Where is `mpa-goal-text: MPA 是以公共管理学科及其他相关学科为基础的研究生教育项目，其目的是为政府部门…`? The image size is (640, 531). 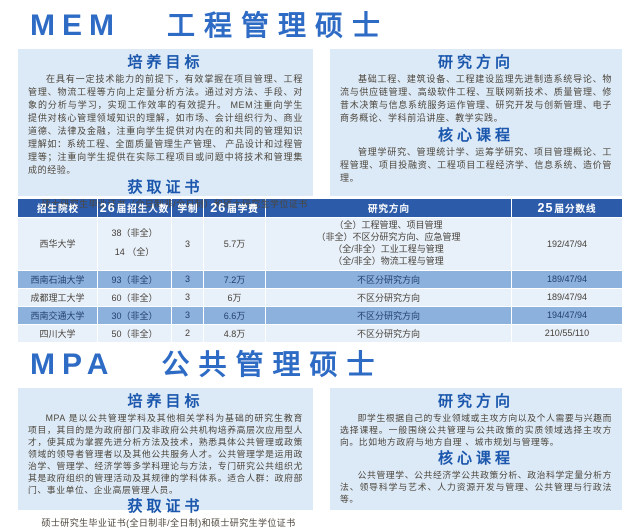
mpa-goal-text: MPA 是以公共管理学科及其他相关学科为基础的研究生教育项目，其目的是为政府部门… is located at coordinates (165, 454).